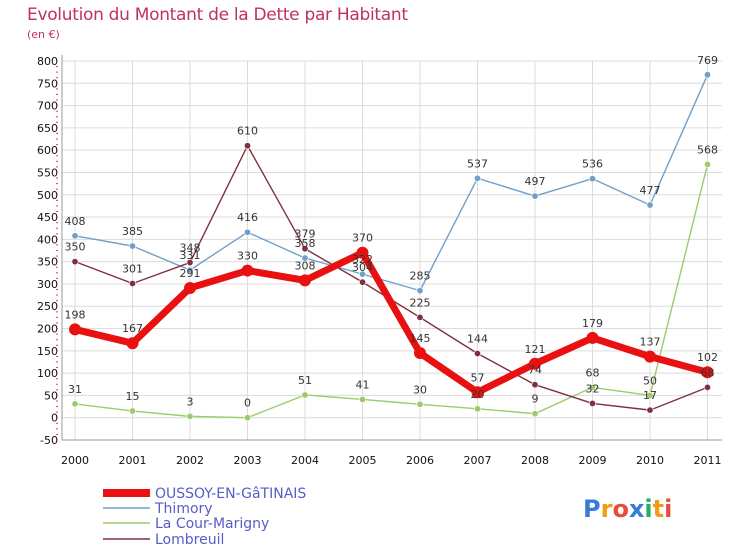 Image resolution: width=750 pixels, height=550 pixels. I want to click on data-label: 285, so click(420, 276).